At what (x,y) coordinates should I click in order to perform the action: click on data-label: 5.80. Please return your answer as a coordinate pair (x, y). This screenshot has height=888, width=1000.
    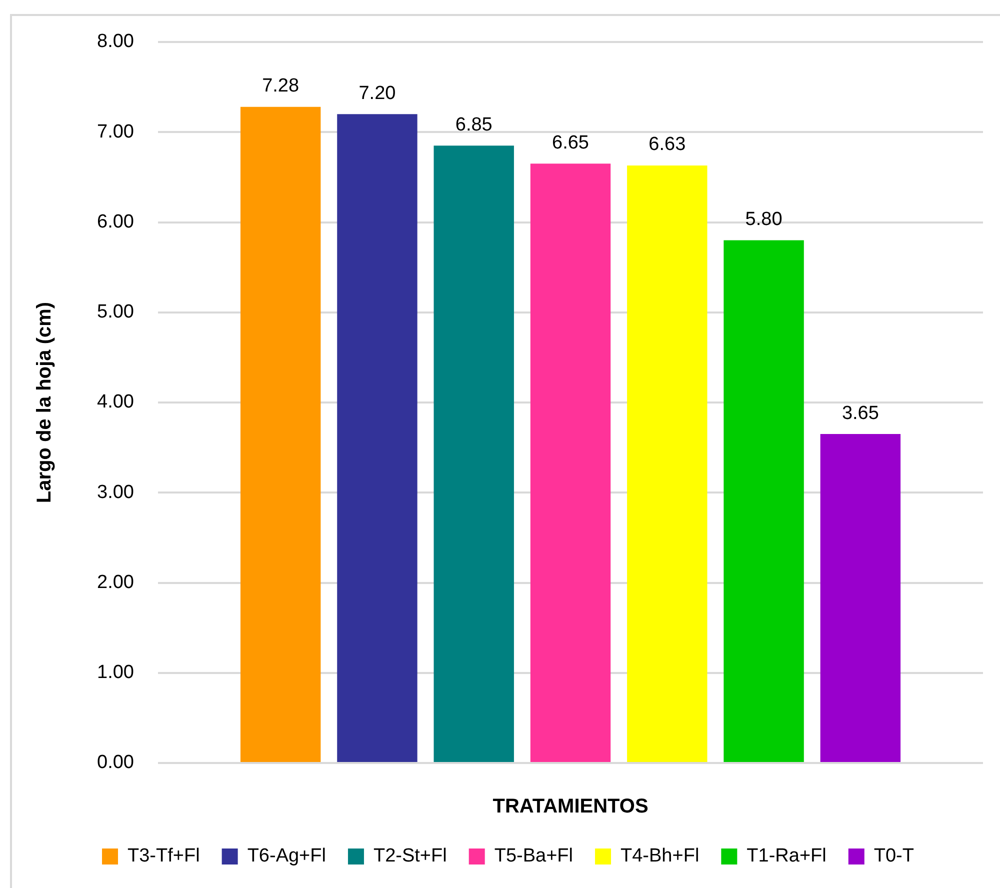
    Looking at the image, I should click on (763, 219).